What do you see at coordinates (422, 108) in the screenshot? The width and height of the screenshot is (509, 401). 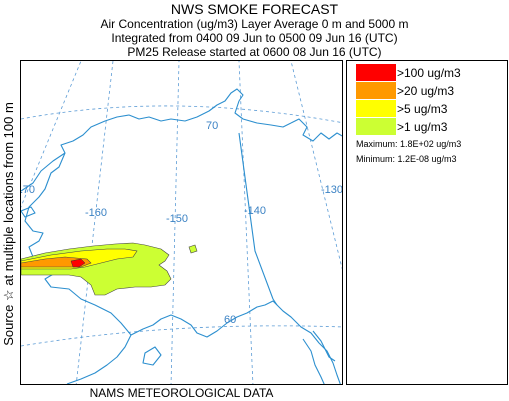 I see `legend-label-5: >5 ug/m3` at bounding box center [422, 108].